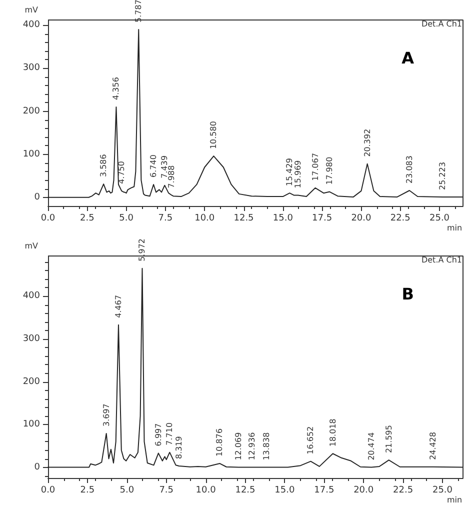  I want to click on annotation: 3.697, so click(106, 415).